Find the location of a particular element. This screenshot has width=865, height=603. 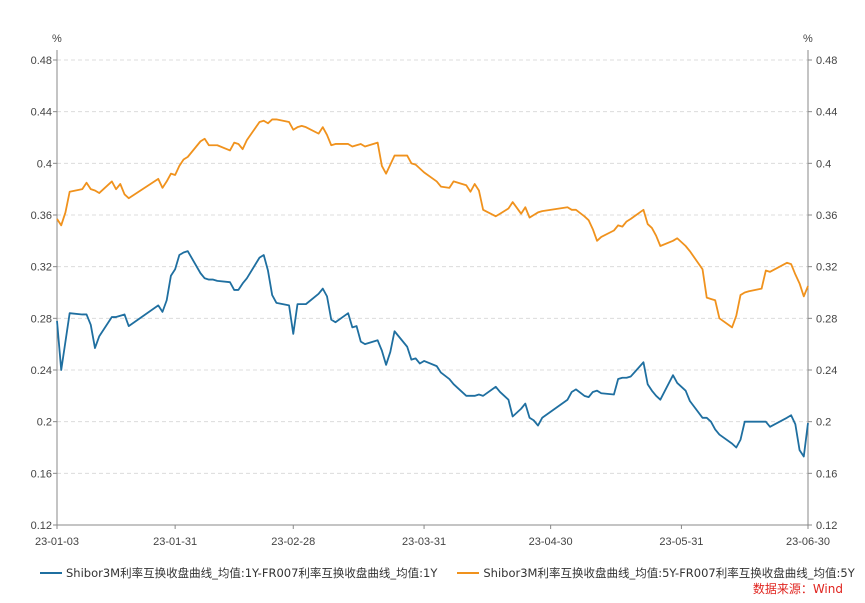

right-unit-label: % is located at coordinates (808, 39).